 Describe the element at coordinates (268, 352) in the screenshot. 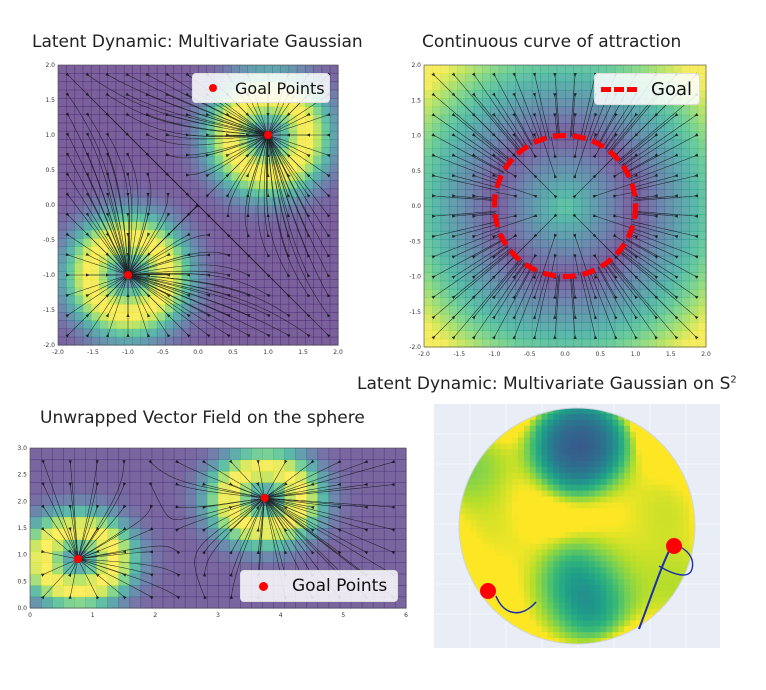

I see `chart1-xtick: 1.0` at that location.